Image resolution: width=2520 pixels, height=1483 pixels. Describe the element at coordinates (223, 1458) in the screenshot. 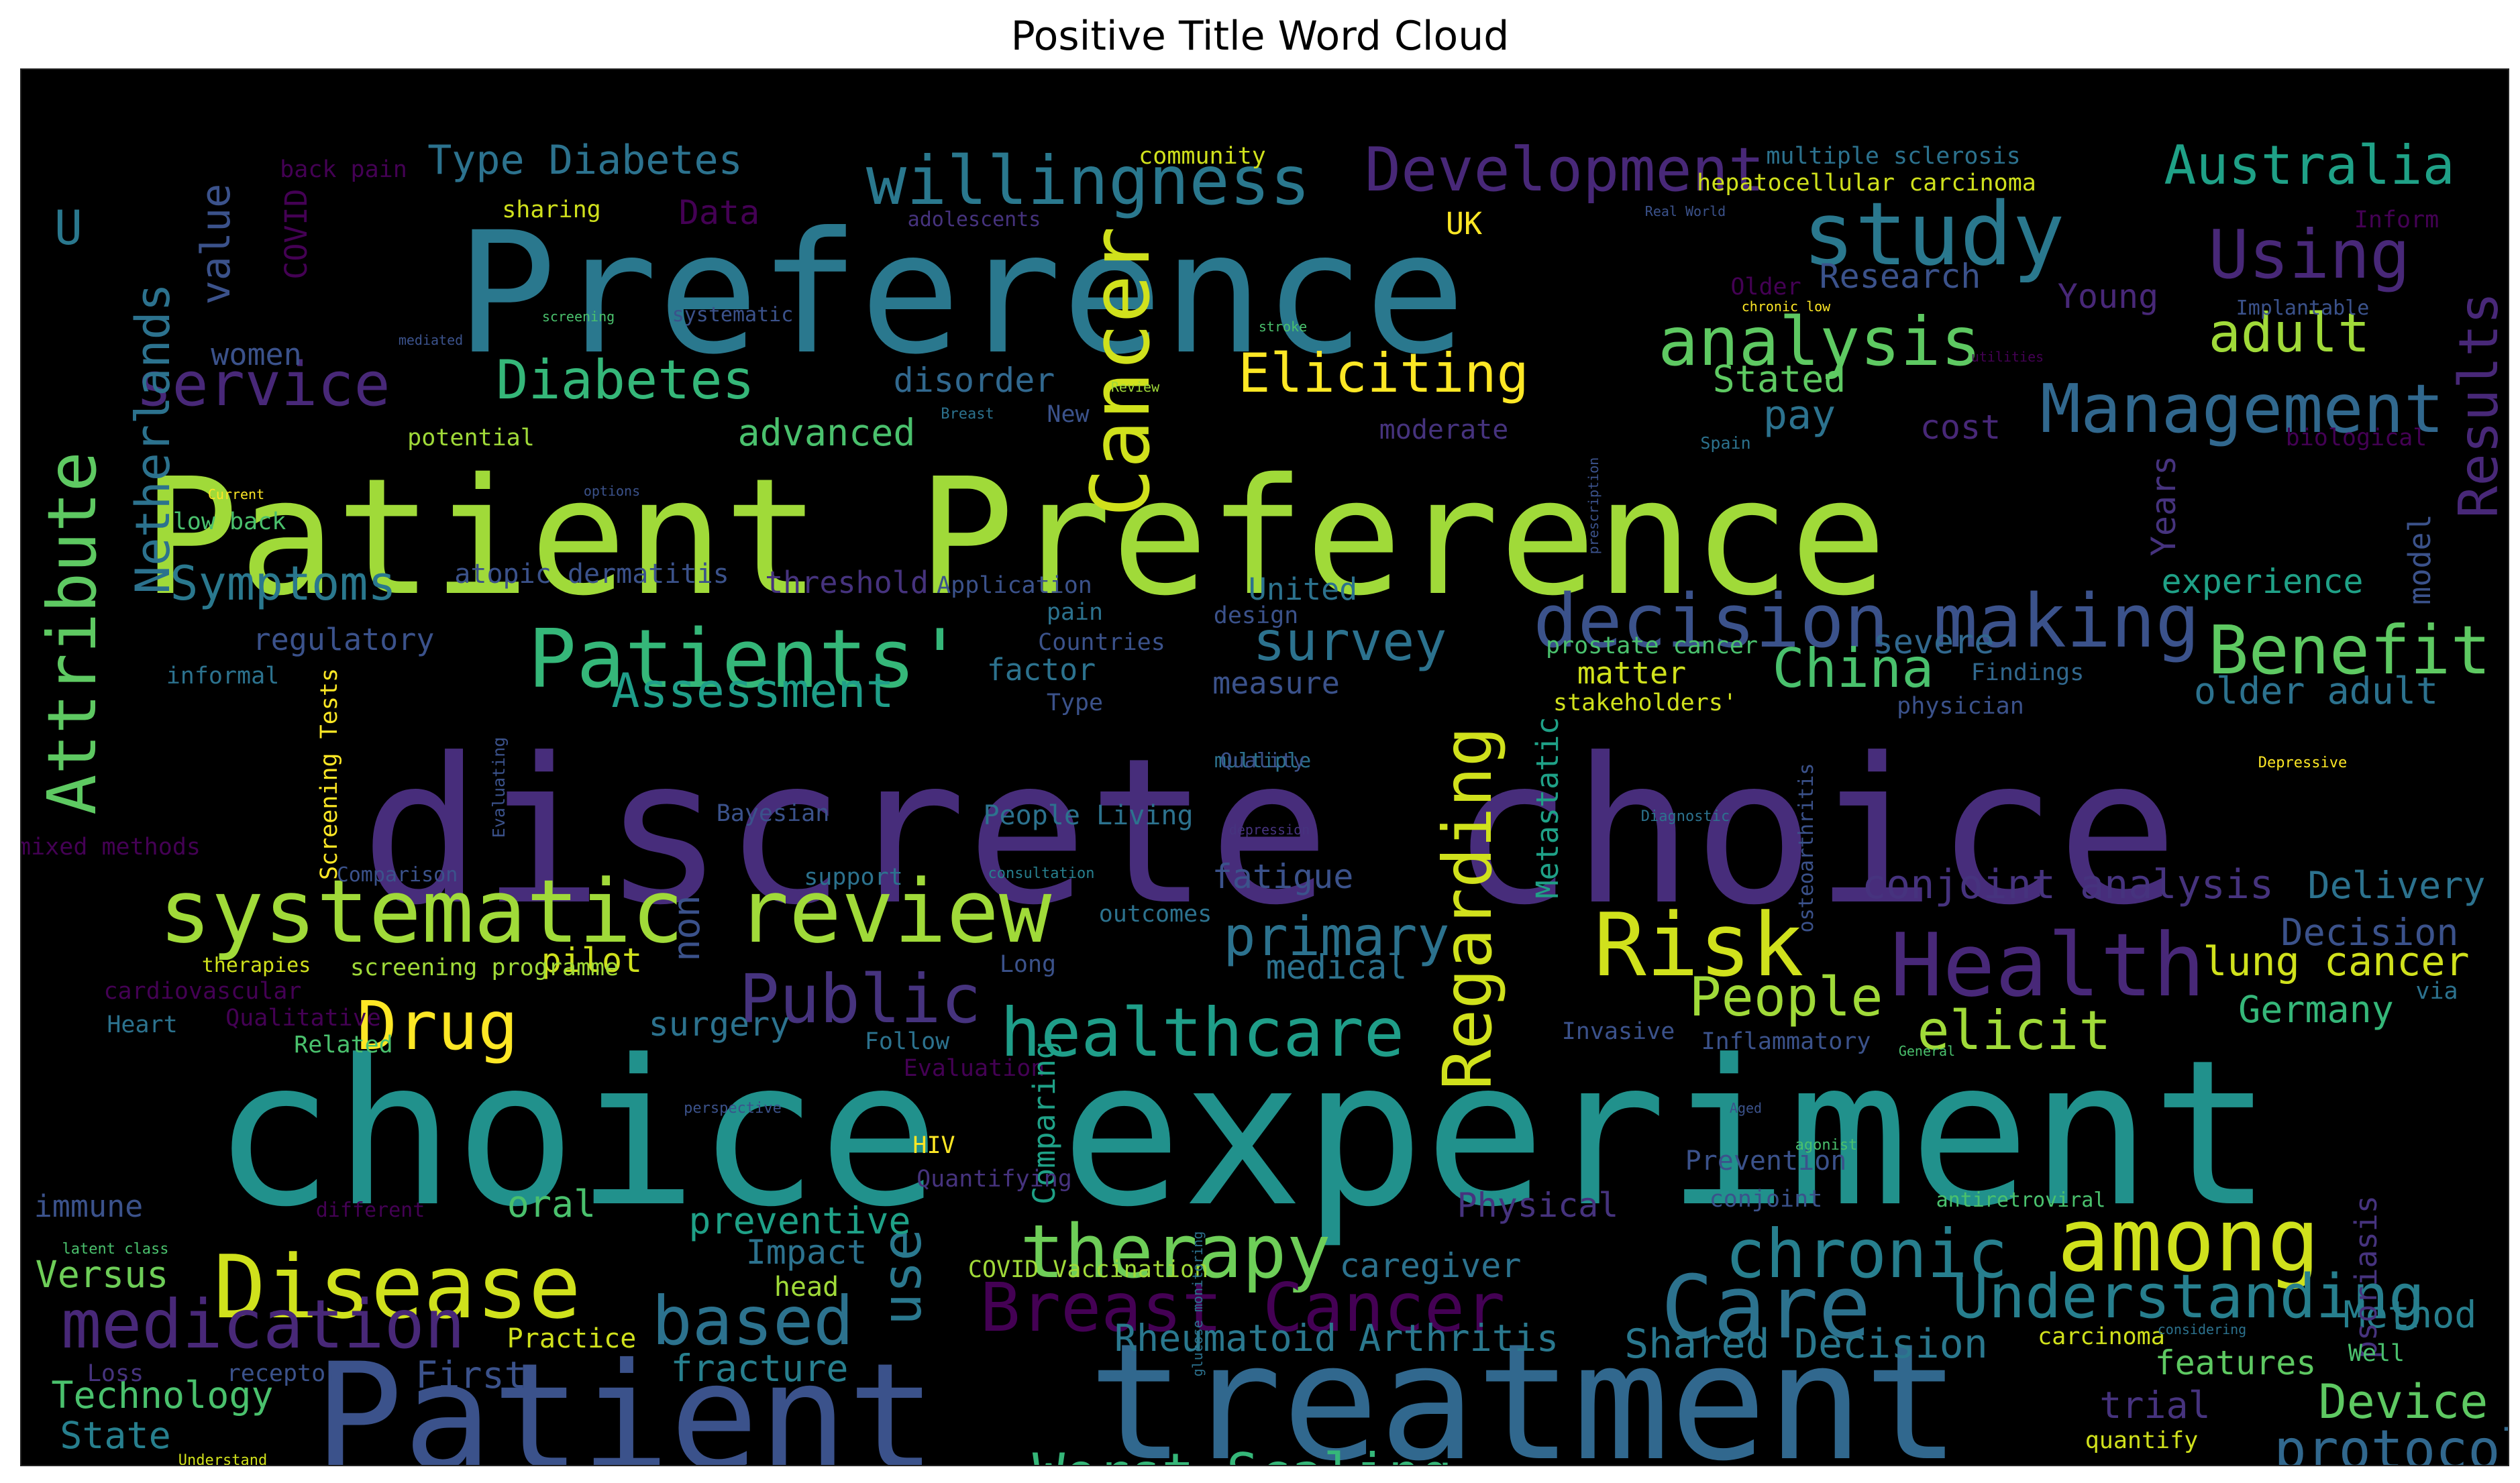

I see `cloud-word: Understand` at that location.